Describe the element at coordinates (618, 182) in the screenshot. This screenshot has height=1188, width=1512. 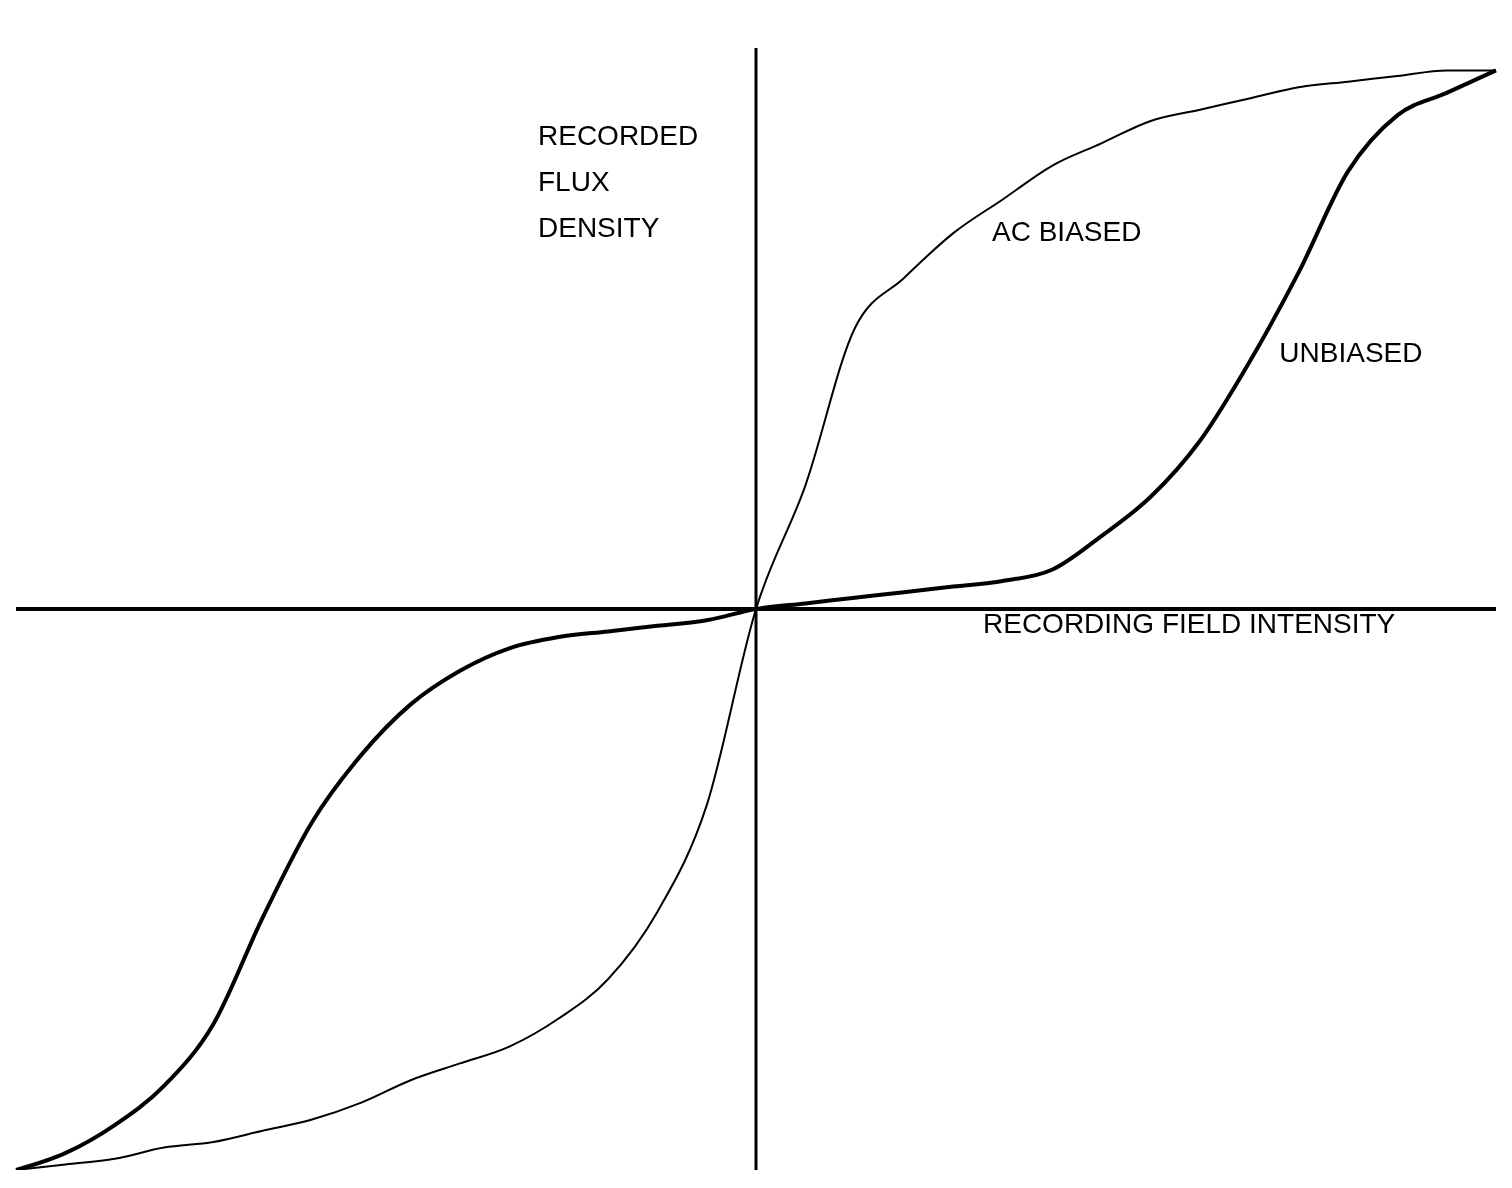
I see `y-axis-title: RECORDED FLUX DENSITY` at that location.